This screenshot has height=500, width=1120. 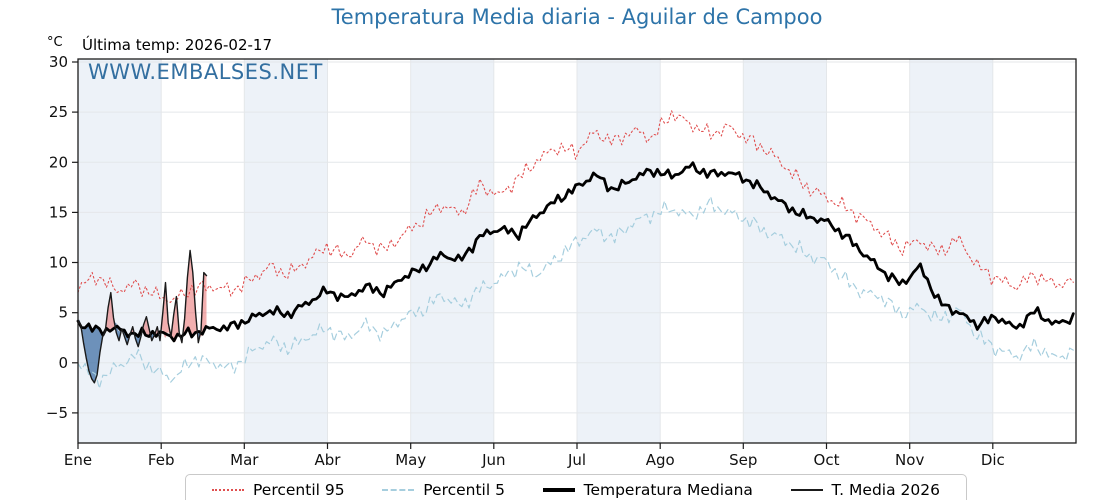 I want to click on legend-item-percentil-95: Percentil 95, so click(x=278, y=490).